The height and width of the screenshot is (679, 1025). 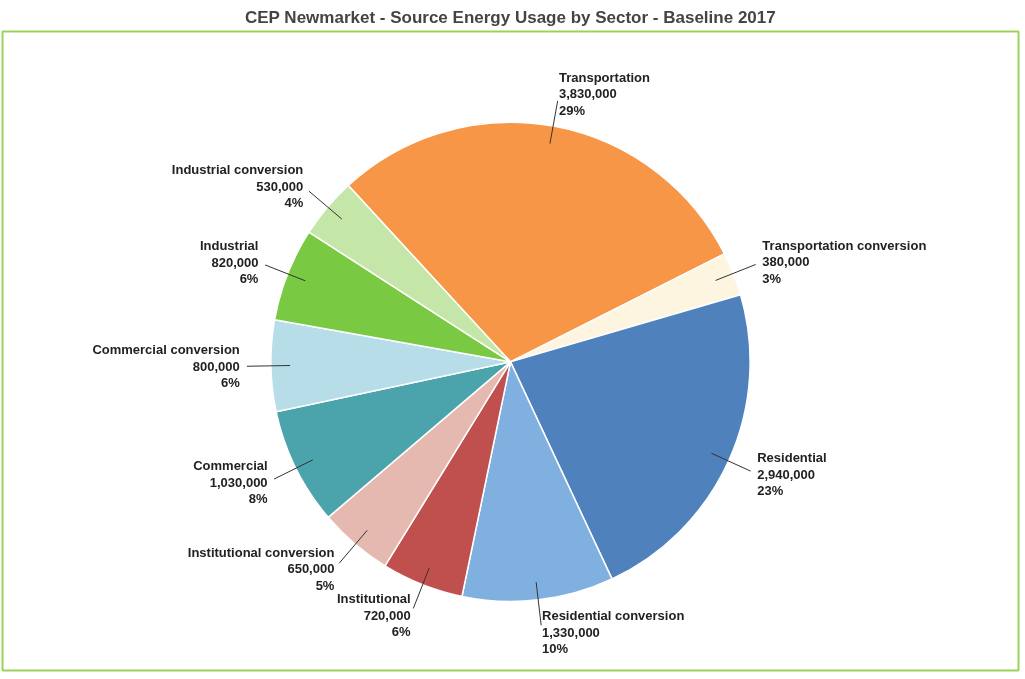 I want to click on slice-label: Industrial conversion, so click(x=237, y=170).